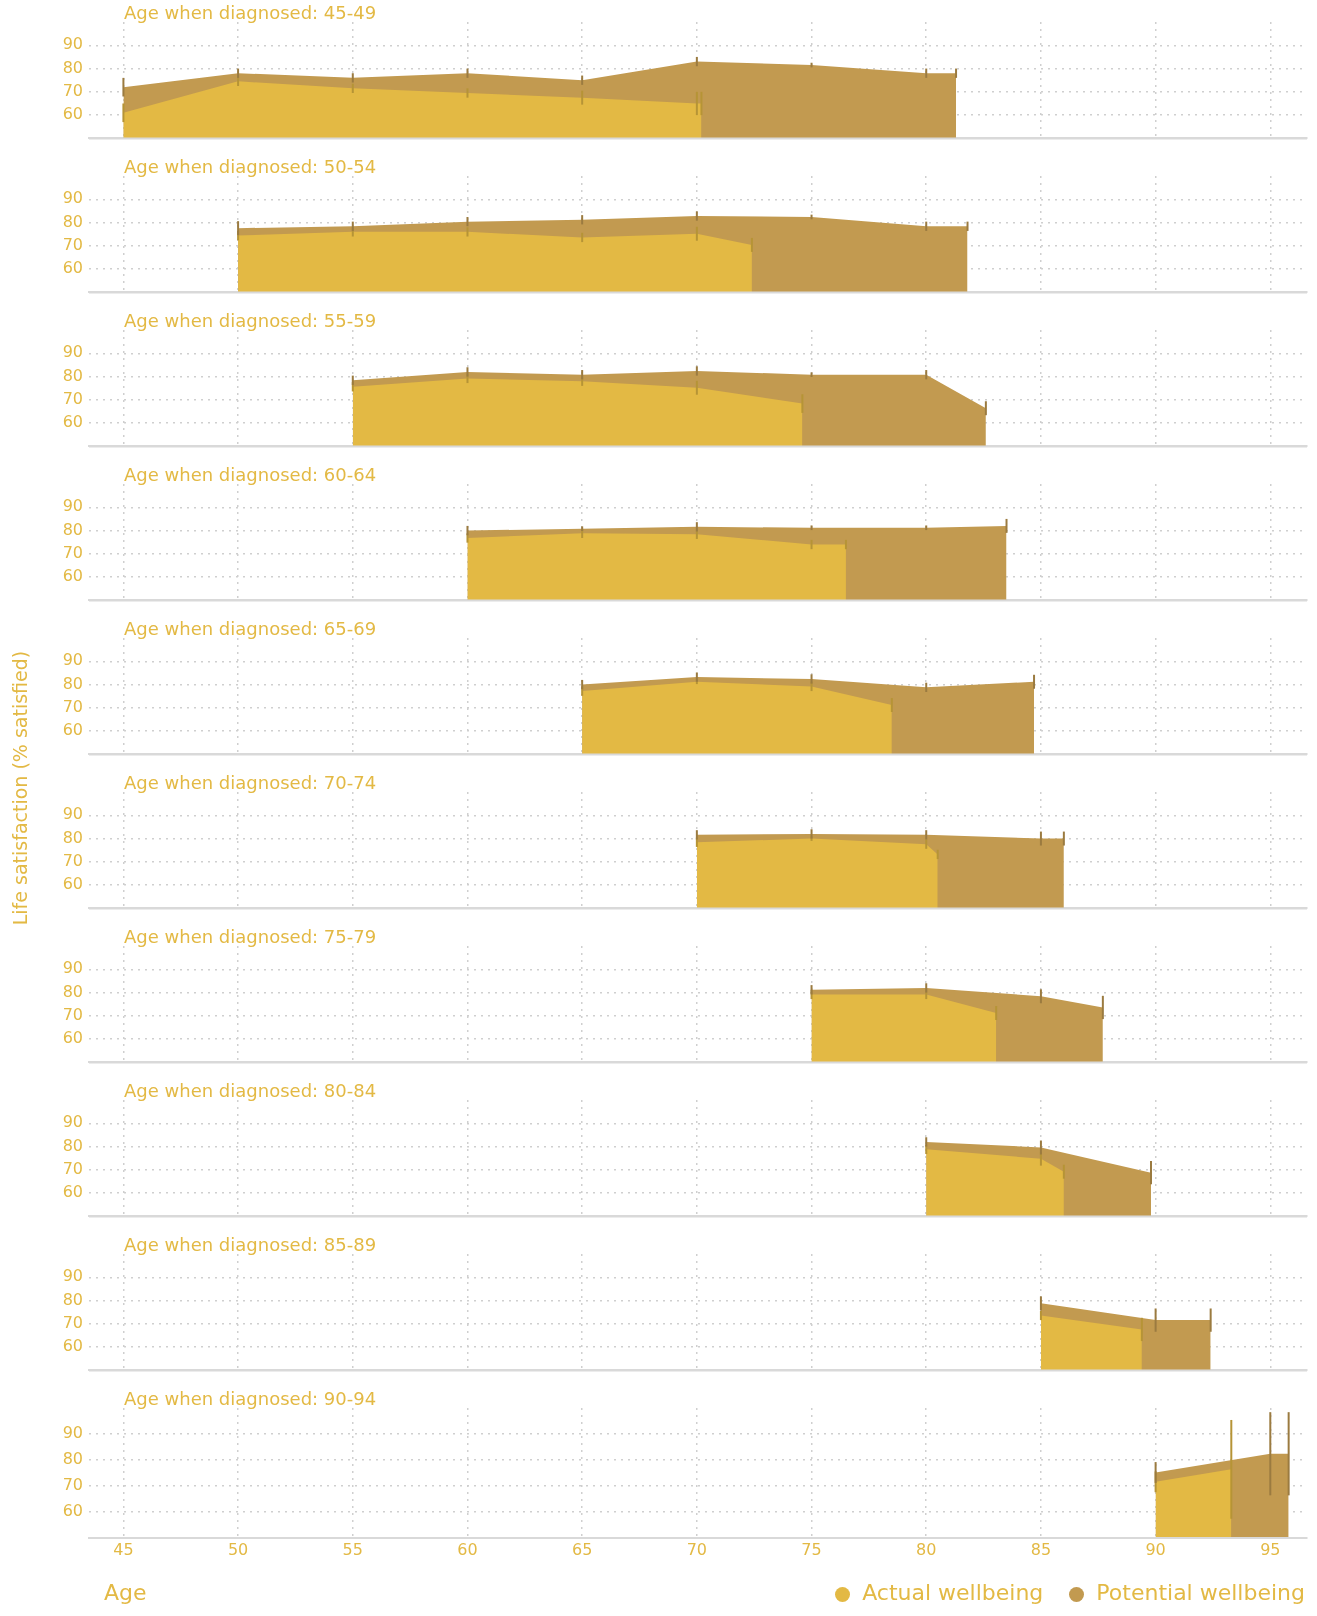 The image size is (1317, 1616). What do you see at coordinates (250, 1244) in the screenshot?
I see `chart-title: Age when diagnosed: 85-89` at bounding box center [250, 1244].